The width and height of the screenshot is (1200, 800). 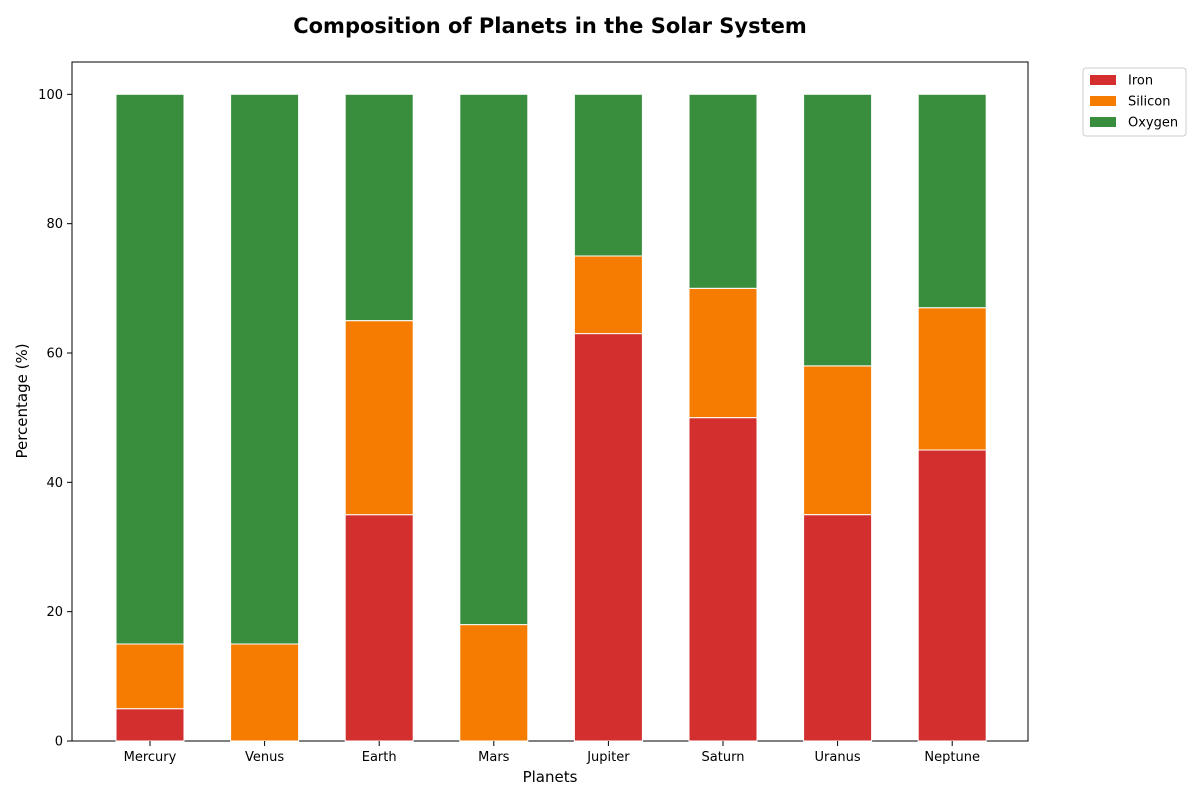 What do you see at coordinates (608, 295) in the screenshot?
I see `bar-jupiter-silicon` at bounding box center [608, 295].